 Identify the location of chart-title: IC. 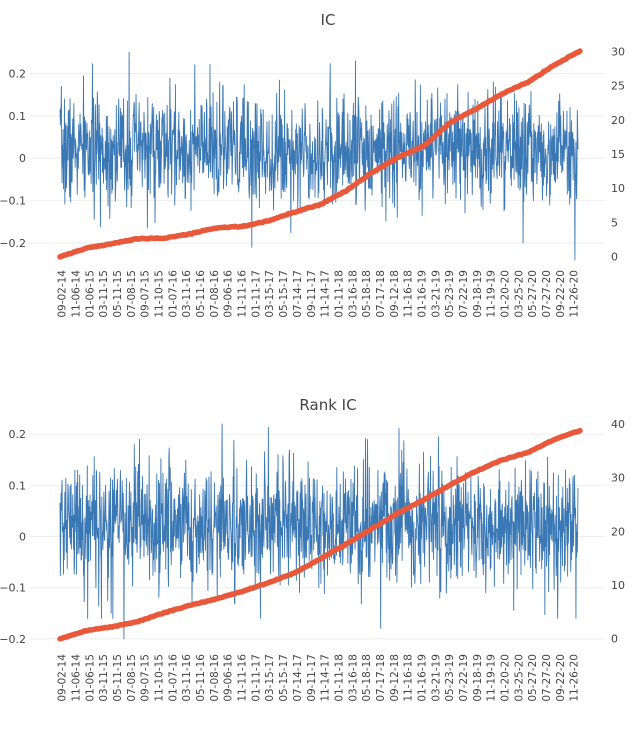
(328, 20).